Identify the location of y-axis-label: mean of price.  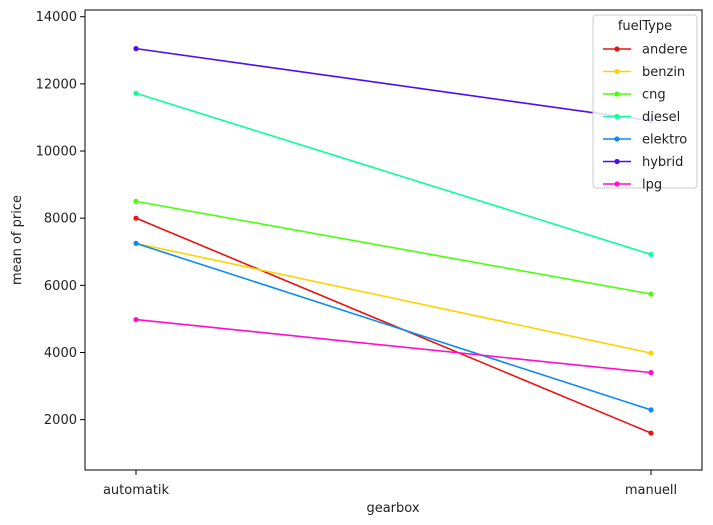
(17, 240).